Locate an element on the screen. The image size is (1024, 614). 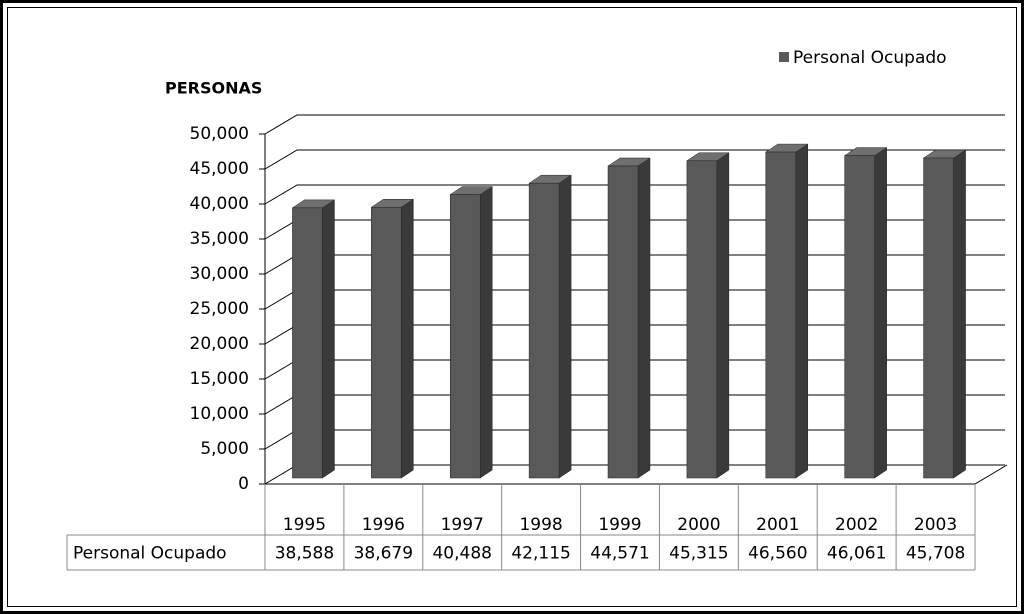
y-tick-label: 20,000 is located at coordinates (219, 344).